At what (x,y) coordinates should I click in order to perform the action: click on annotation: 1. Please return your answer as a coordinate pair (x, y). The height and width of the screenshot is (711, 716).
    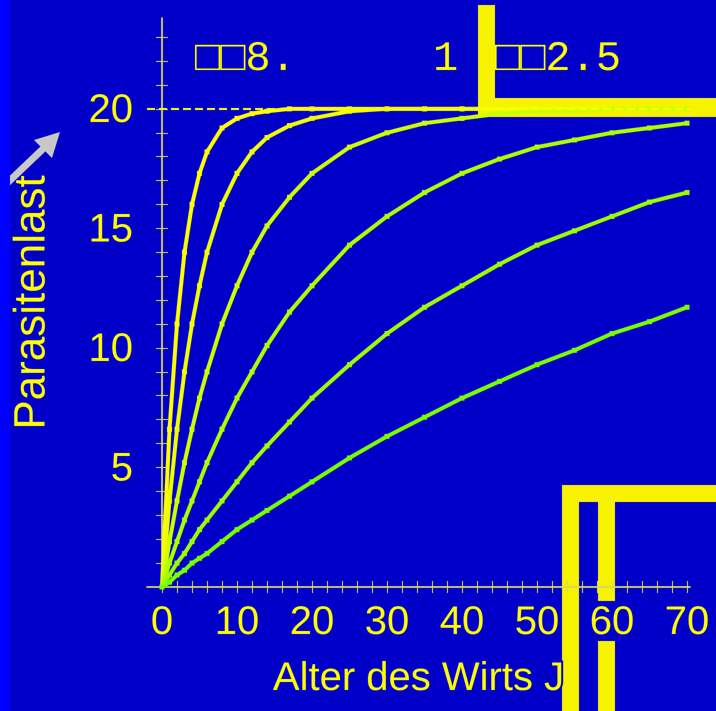
    Looking at the image, I should click on (445, 59).